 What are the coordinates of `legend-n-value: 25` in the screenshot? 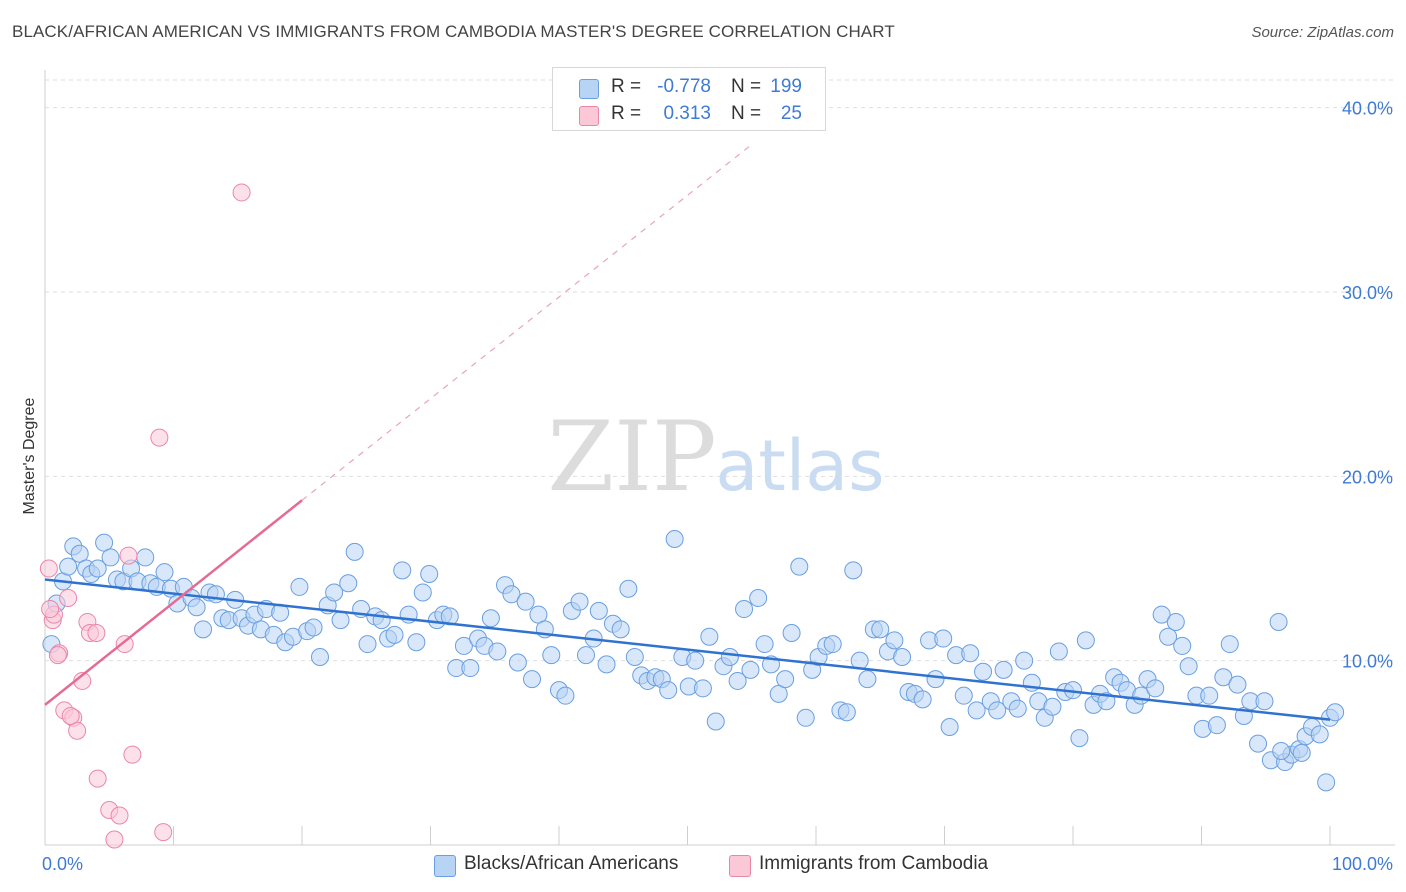 It's located at (791, 113).